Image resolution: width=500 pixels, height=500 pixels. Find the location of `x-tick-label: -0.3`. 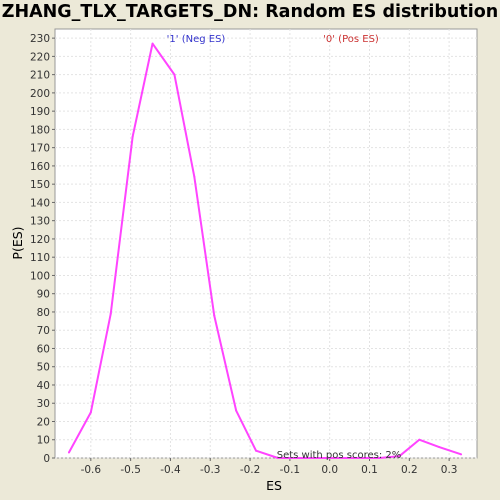

x-tick-label: -0.3 is located at coordinates (210, 470).